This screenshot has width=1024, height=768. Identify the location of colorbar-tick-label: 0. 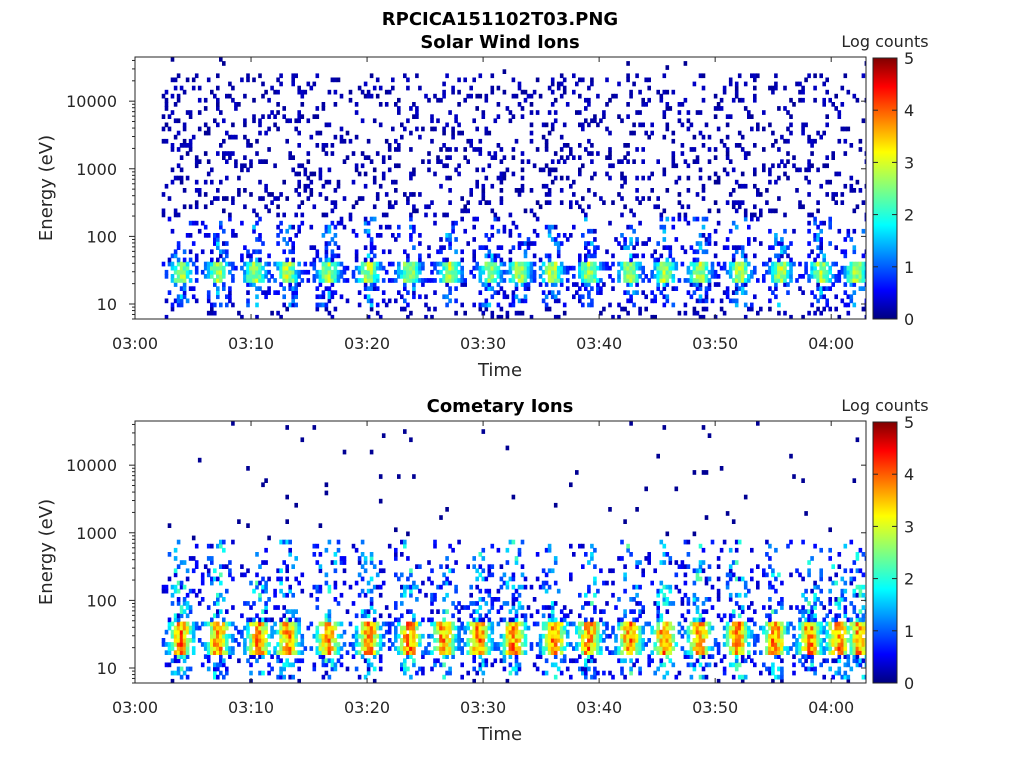
(909, 319).